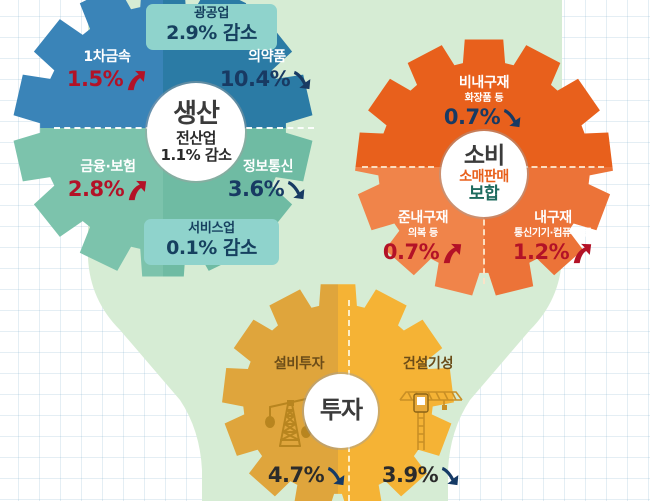 Image resolution: width=650 pixels, height=501 pixels. What do you see at coordinates (541, 252) in the screenshot?
I see `metric-value: 1.2%` at bounding box center [541, 252].